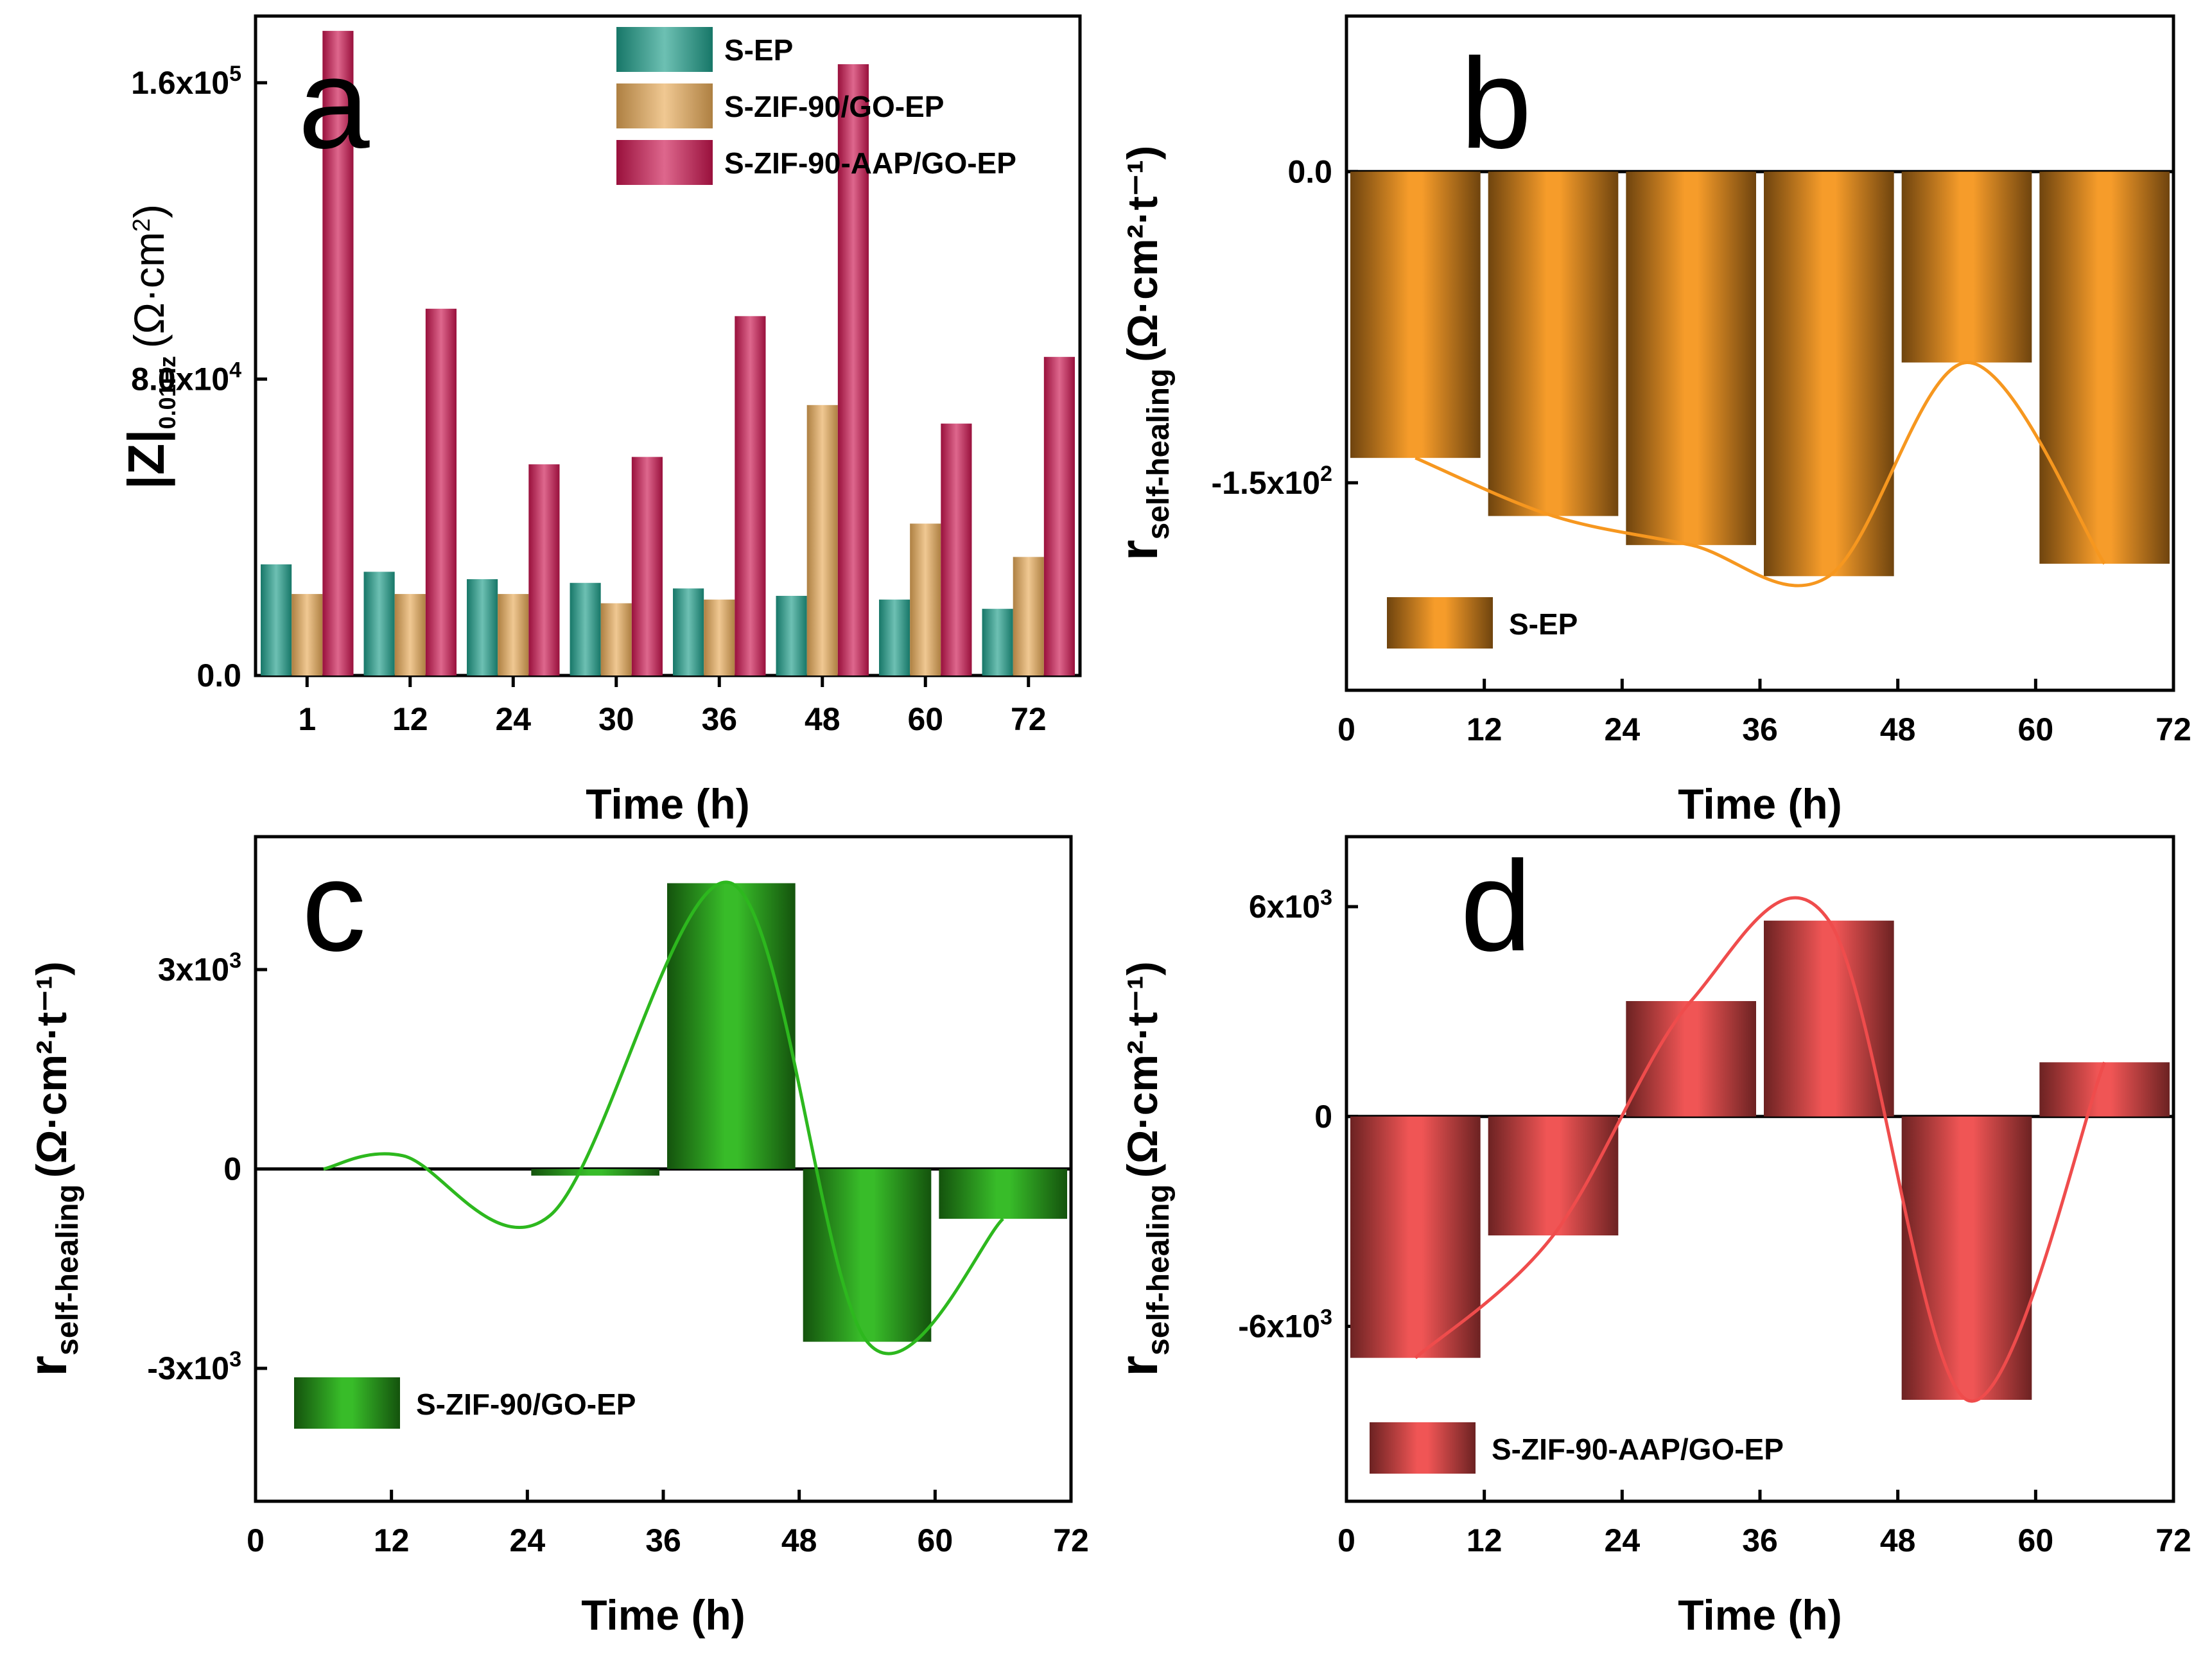  What do you see at coordinates (1495, 907) in the screenshot?
I see `panel-letter: d` at bounding box center [1495, 907].